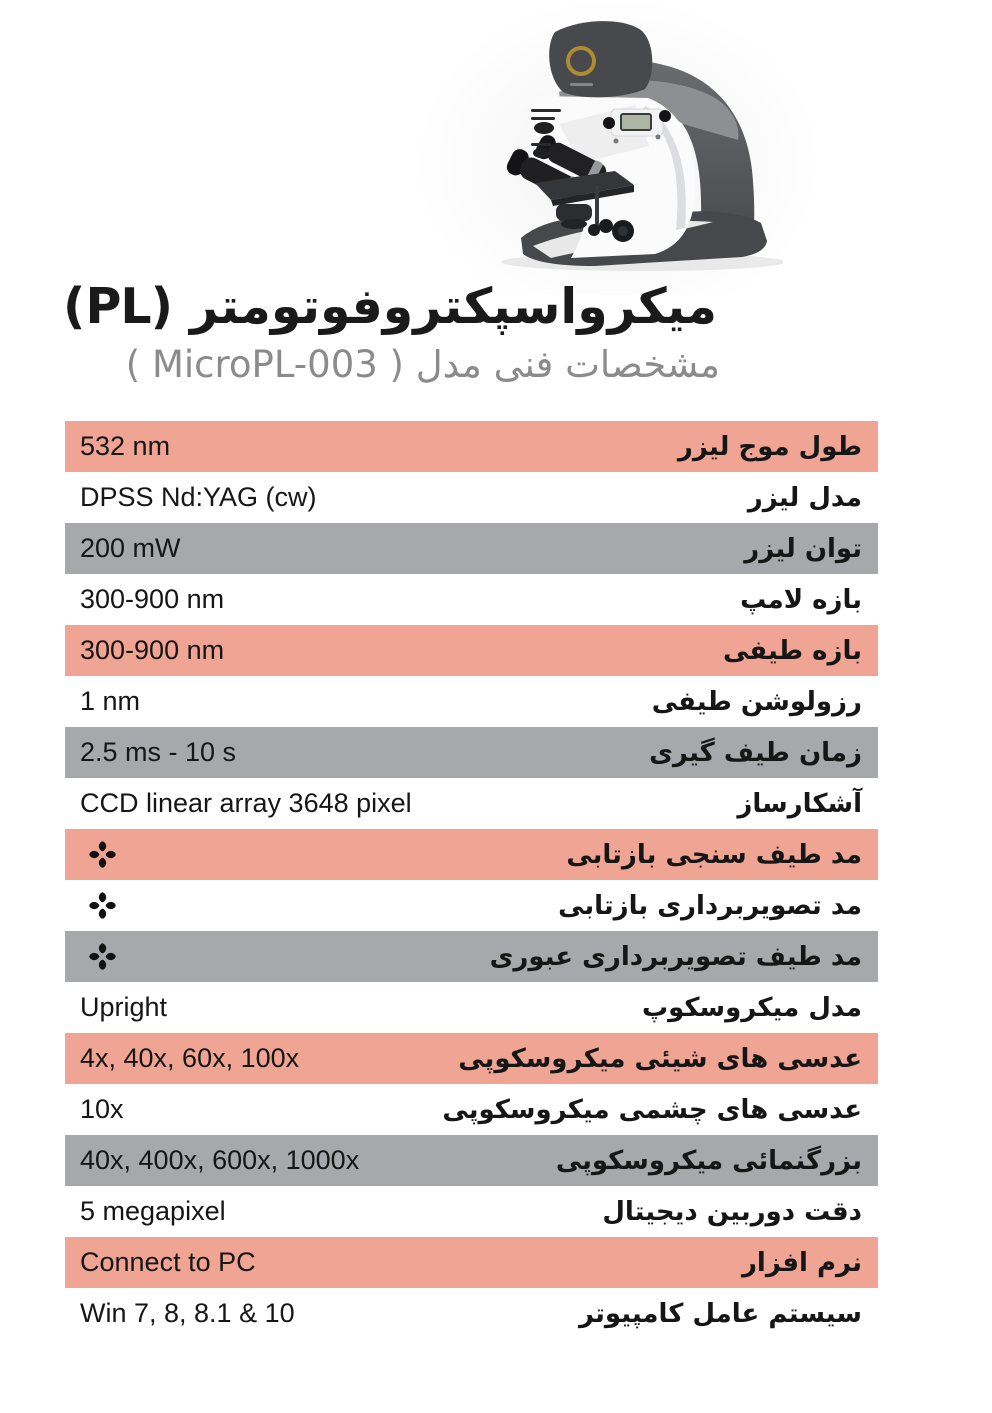  Describe the element at coordinates (801, 599) in the screenshot. I see `spec-label: بازه لامپ` at that location.